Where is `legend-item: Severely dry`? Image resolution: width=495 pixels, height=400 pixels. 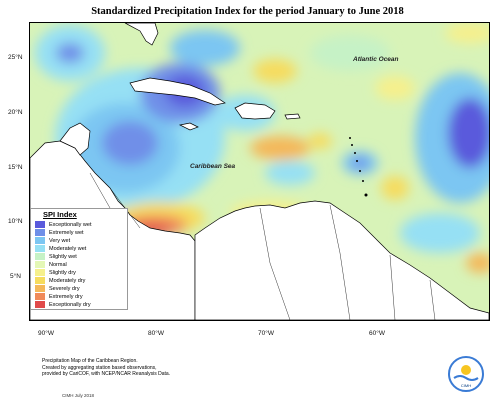 legend-item: Severely dry is located at coordinates (57, 289).